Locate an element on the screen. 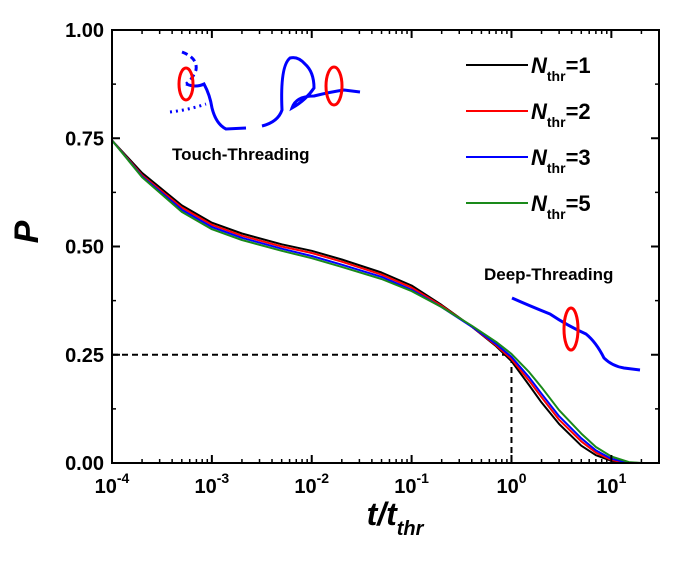 This screenshot has width=699, height=564. legend-label-2: Nthr=2 is located at coordinates (561, 114).